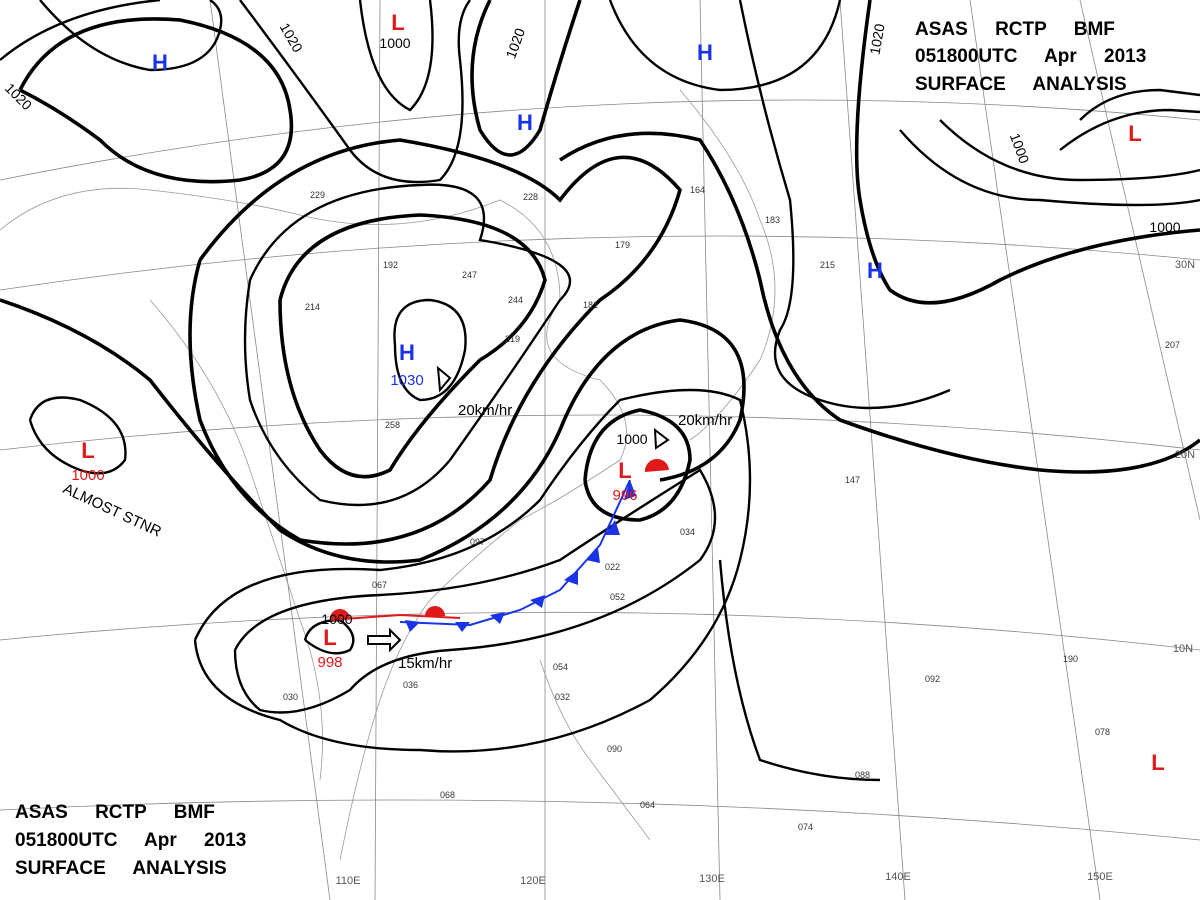 This screenshot has height=900, width=1200. I want to click on motion-arrows, so click(518, 509).